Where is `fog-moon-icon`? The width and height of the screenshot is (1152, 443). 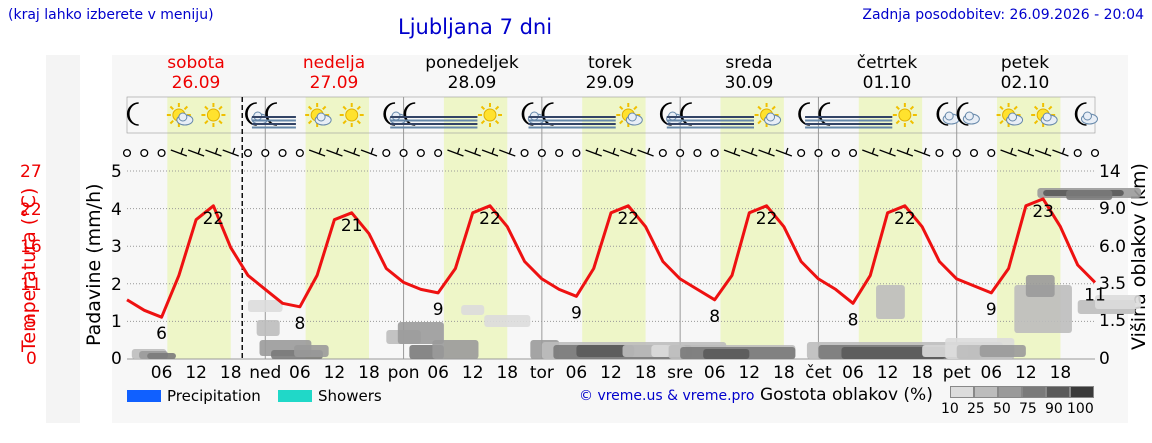 fog-moon-icon is located at coordinates (827, 115).